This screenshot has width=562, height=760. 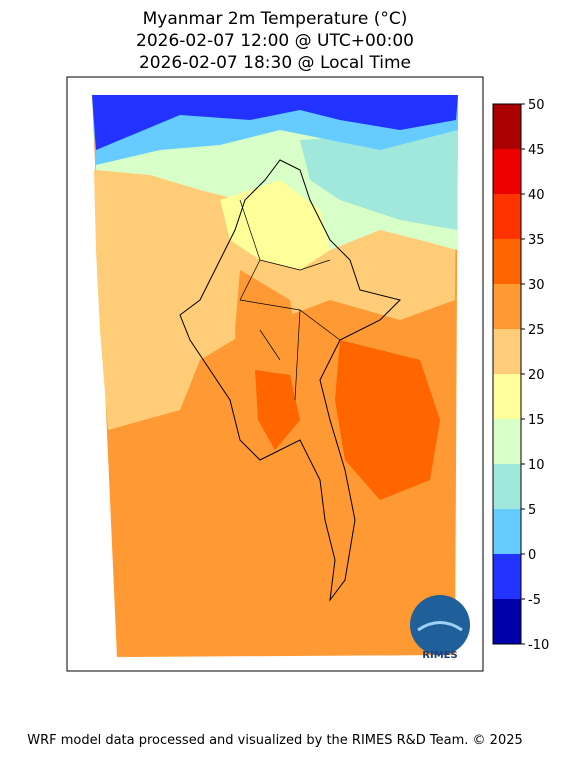 I want to click on logo-circle, so click(x=440, y=625).